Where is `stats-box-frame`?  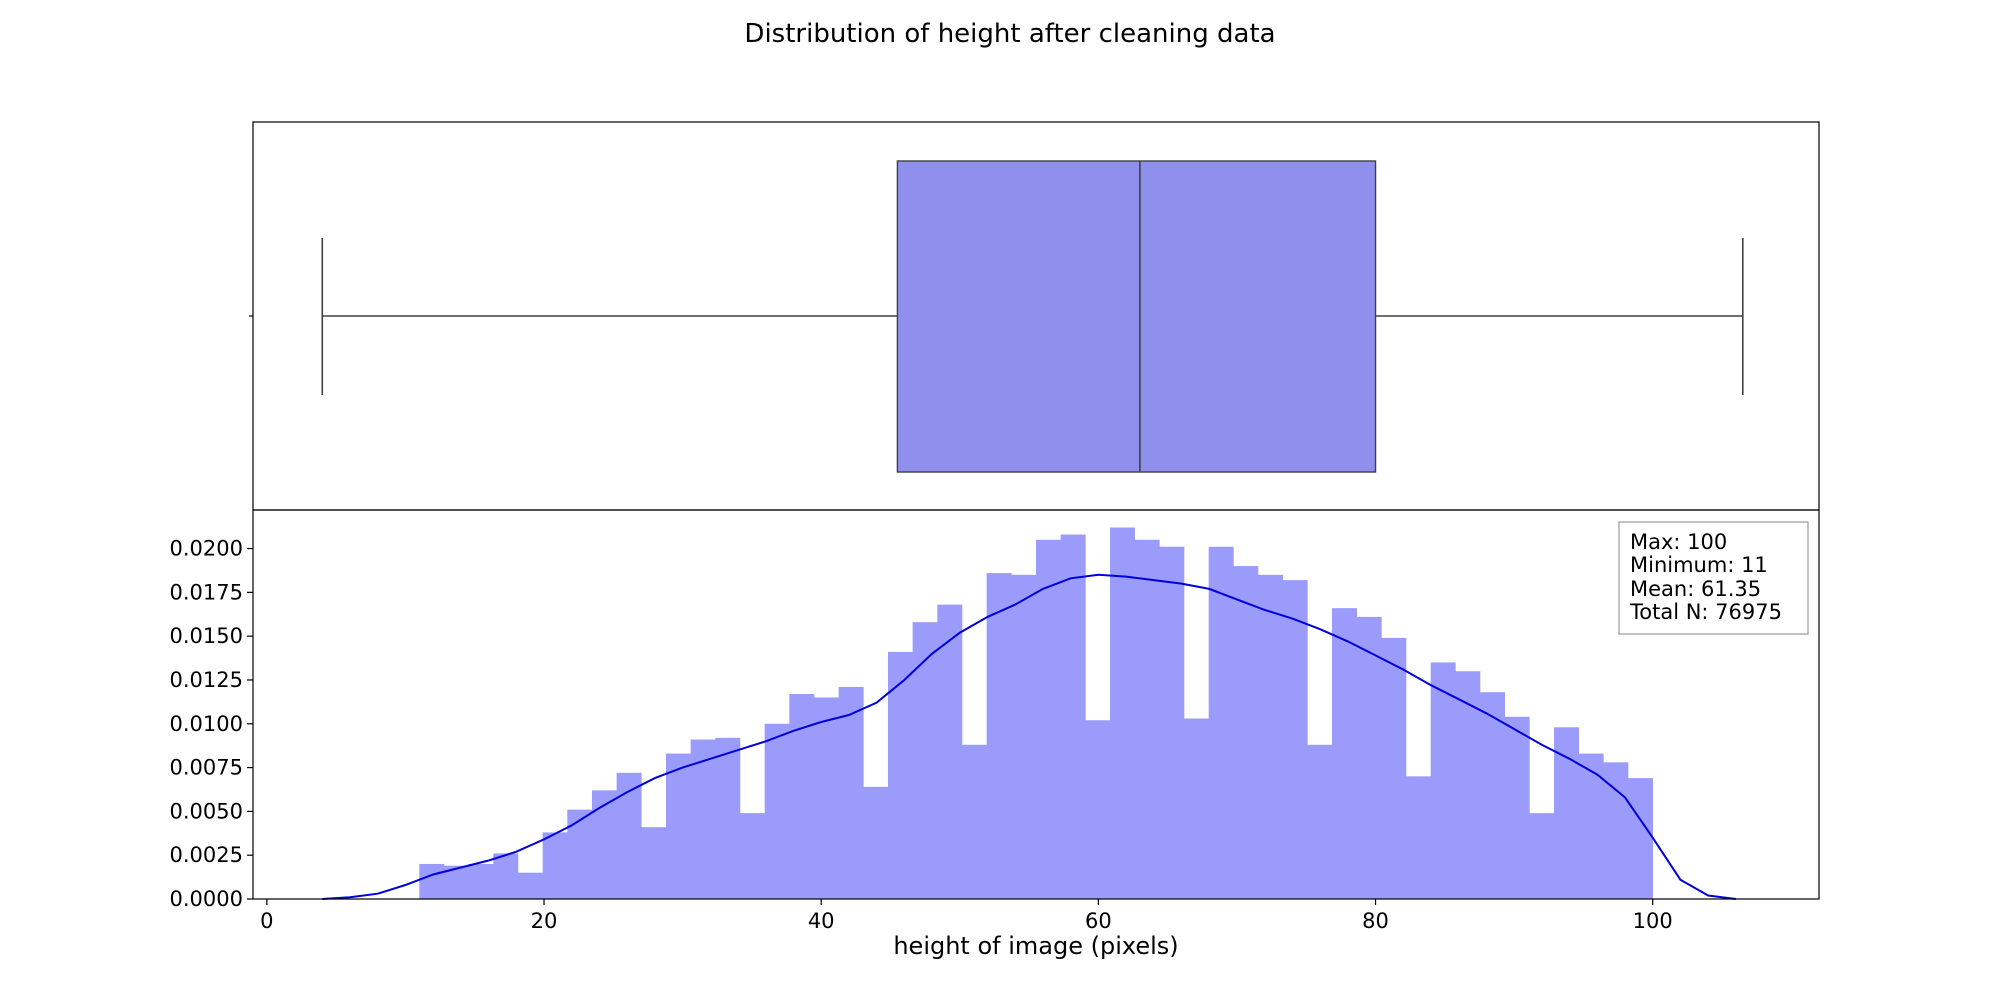 stats-box-frame is located at coordinates (1713, 578).